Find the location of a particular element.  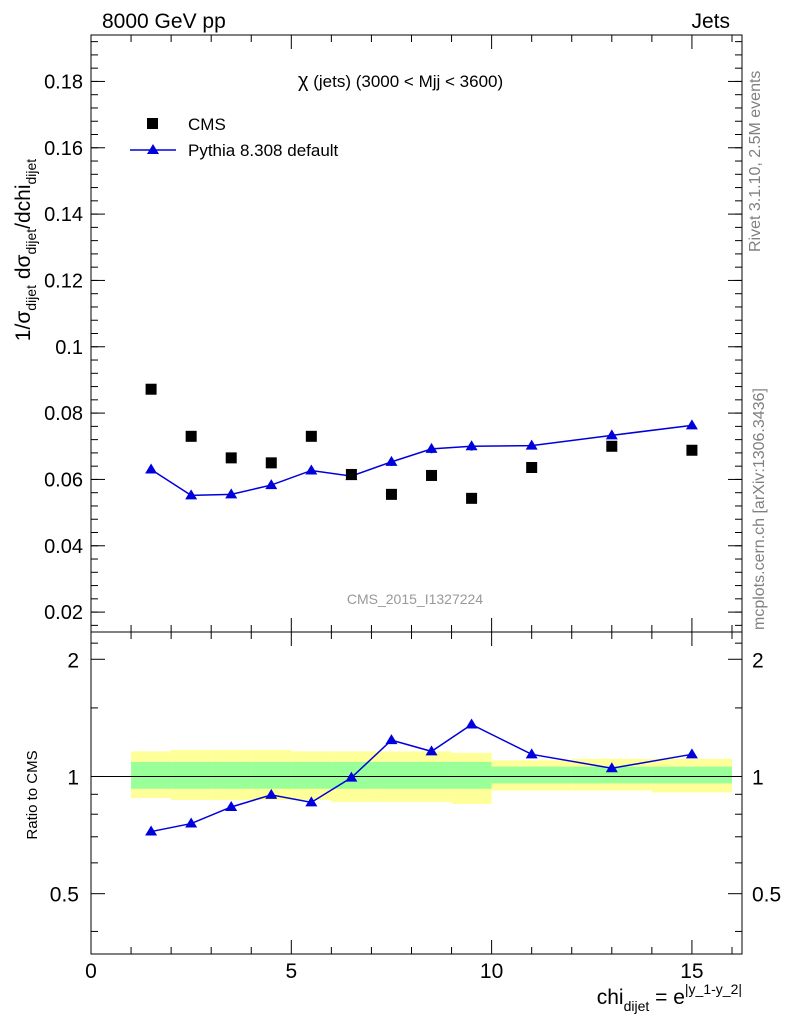

legend-cms-label: CMS is located at coordinates (207, 124).